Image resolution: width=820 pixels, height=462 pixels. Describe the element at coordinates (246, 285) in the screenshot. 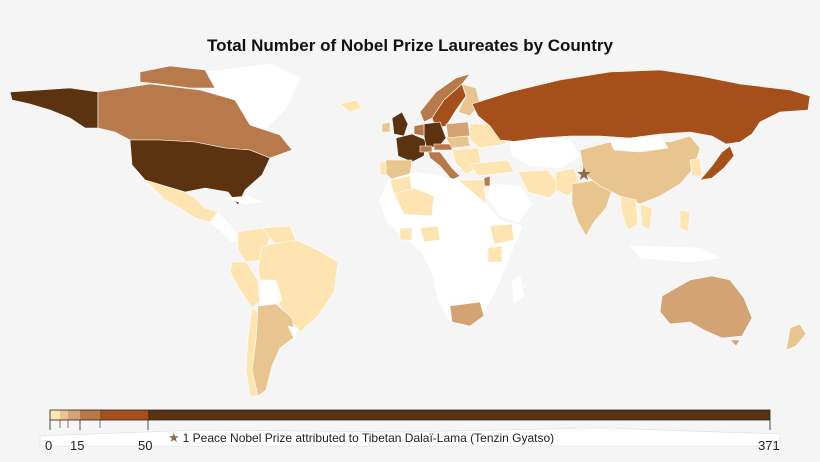

I see `peru` at that location.